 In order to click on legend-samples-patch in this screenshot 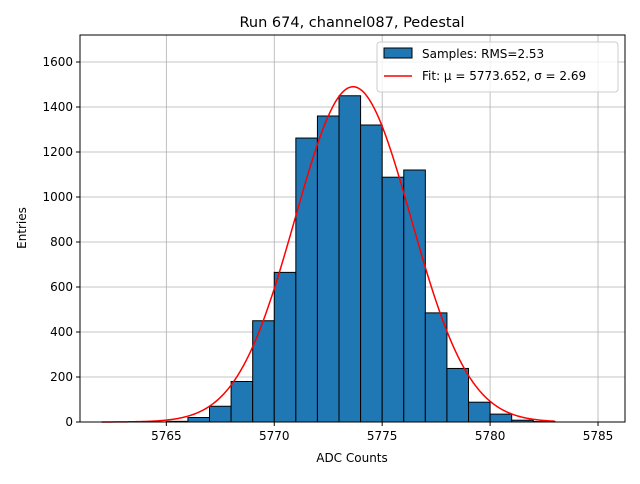, I will do `click(398, 53)`.